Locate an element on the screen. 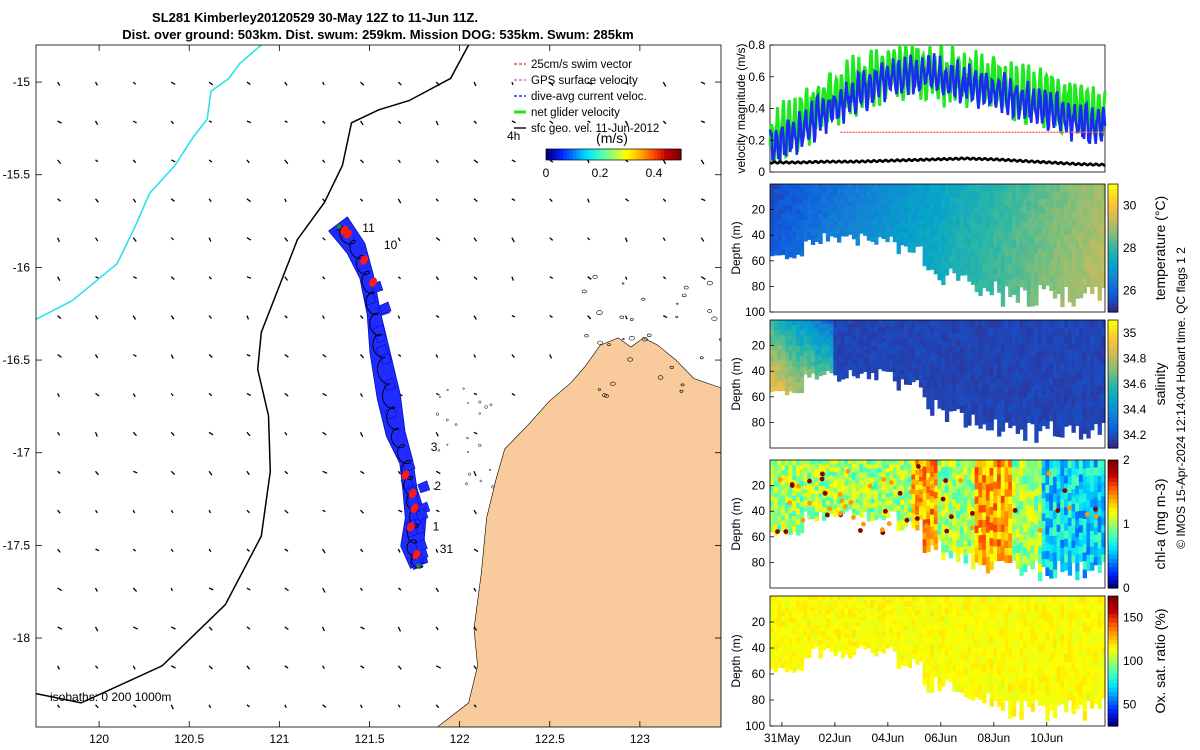 This screenshot has width=1200, height=750. map-colorbar-tick: 0.4 is located at coordinates (654, 173).